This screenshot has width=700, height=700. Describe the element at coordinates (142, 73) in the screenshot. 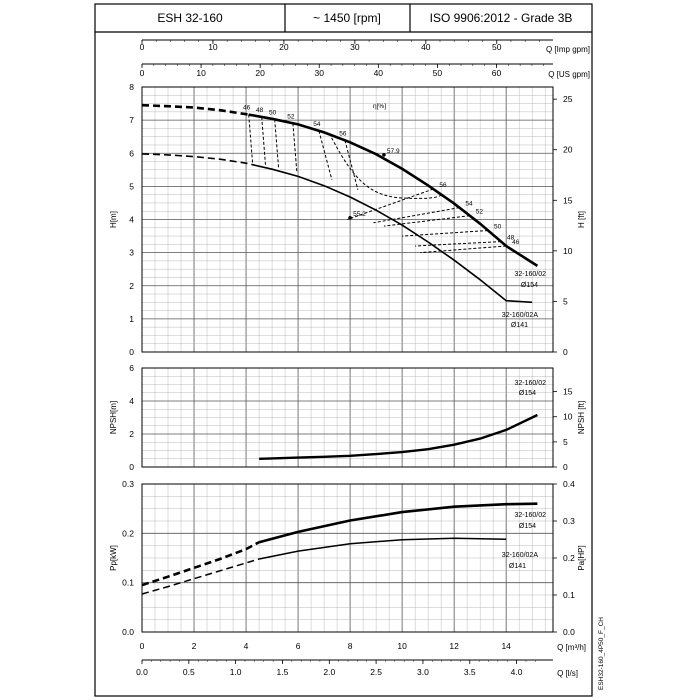

I see `us-gpm-tick-label: 0` at that location.